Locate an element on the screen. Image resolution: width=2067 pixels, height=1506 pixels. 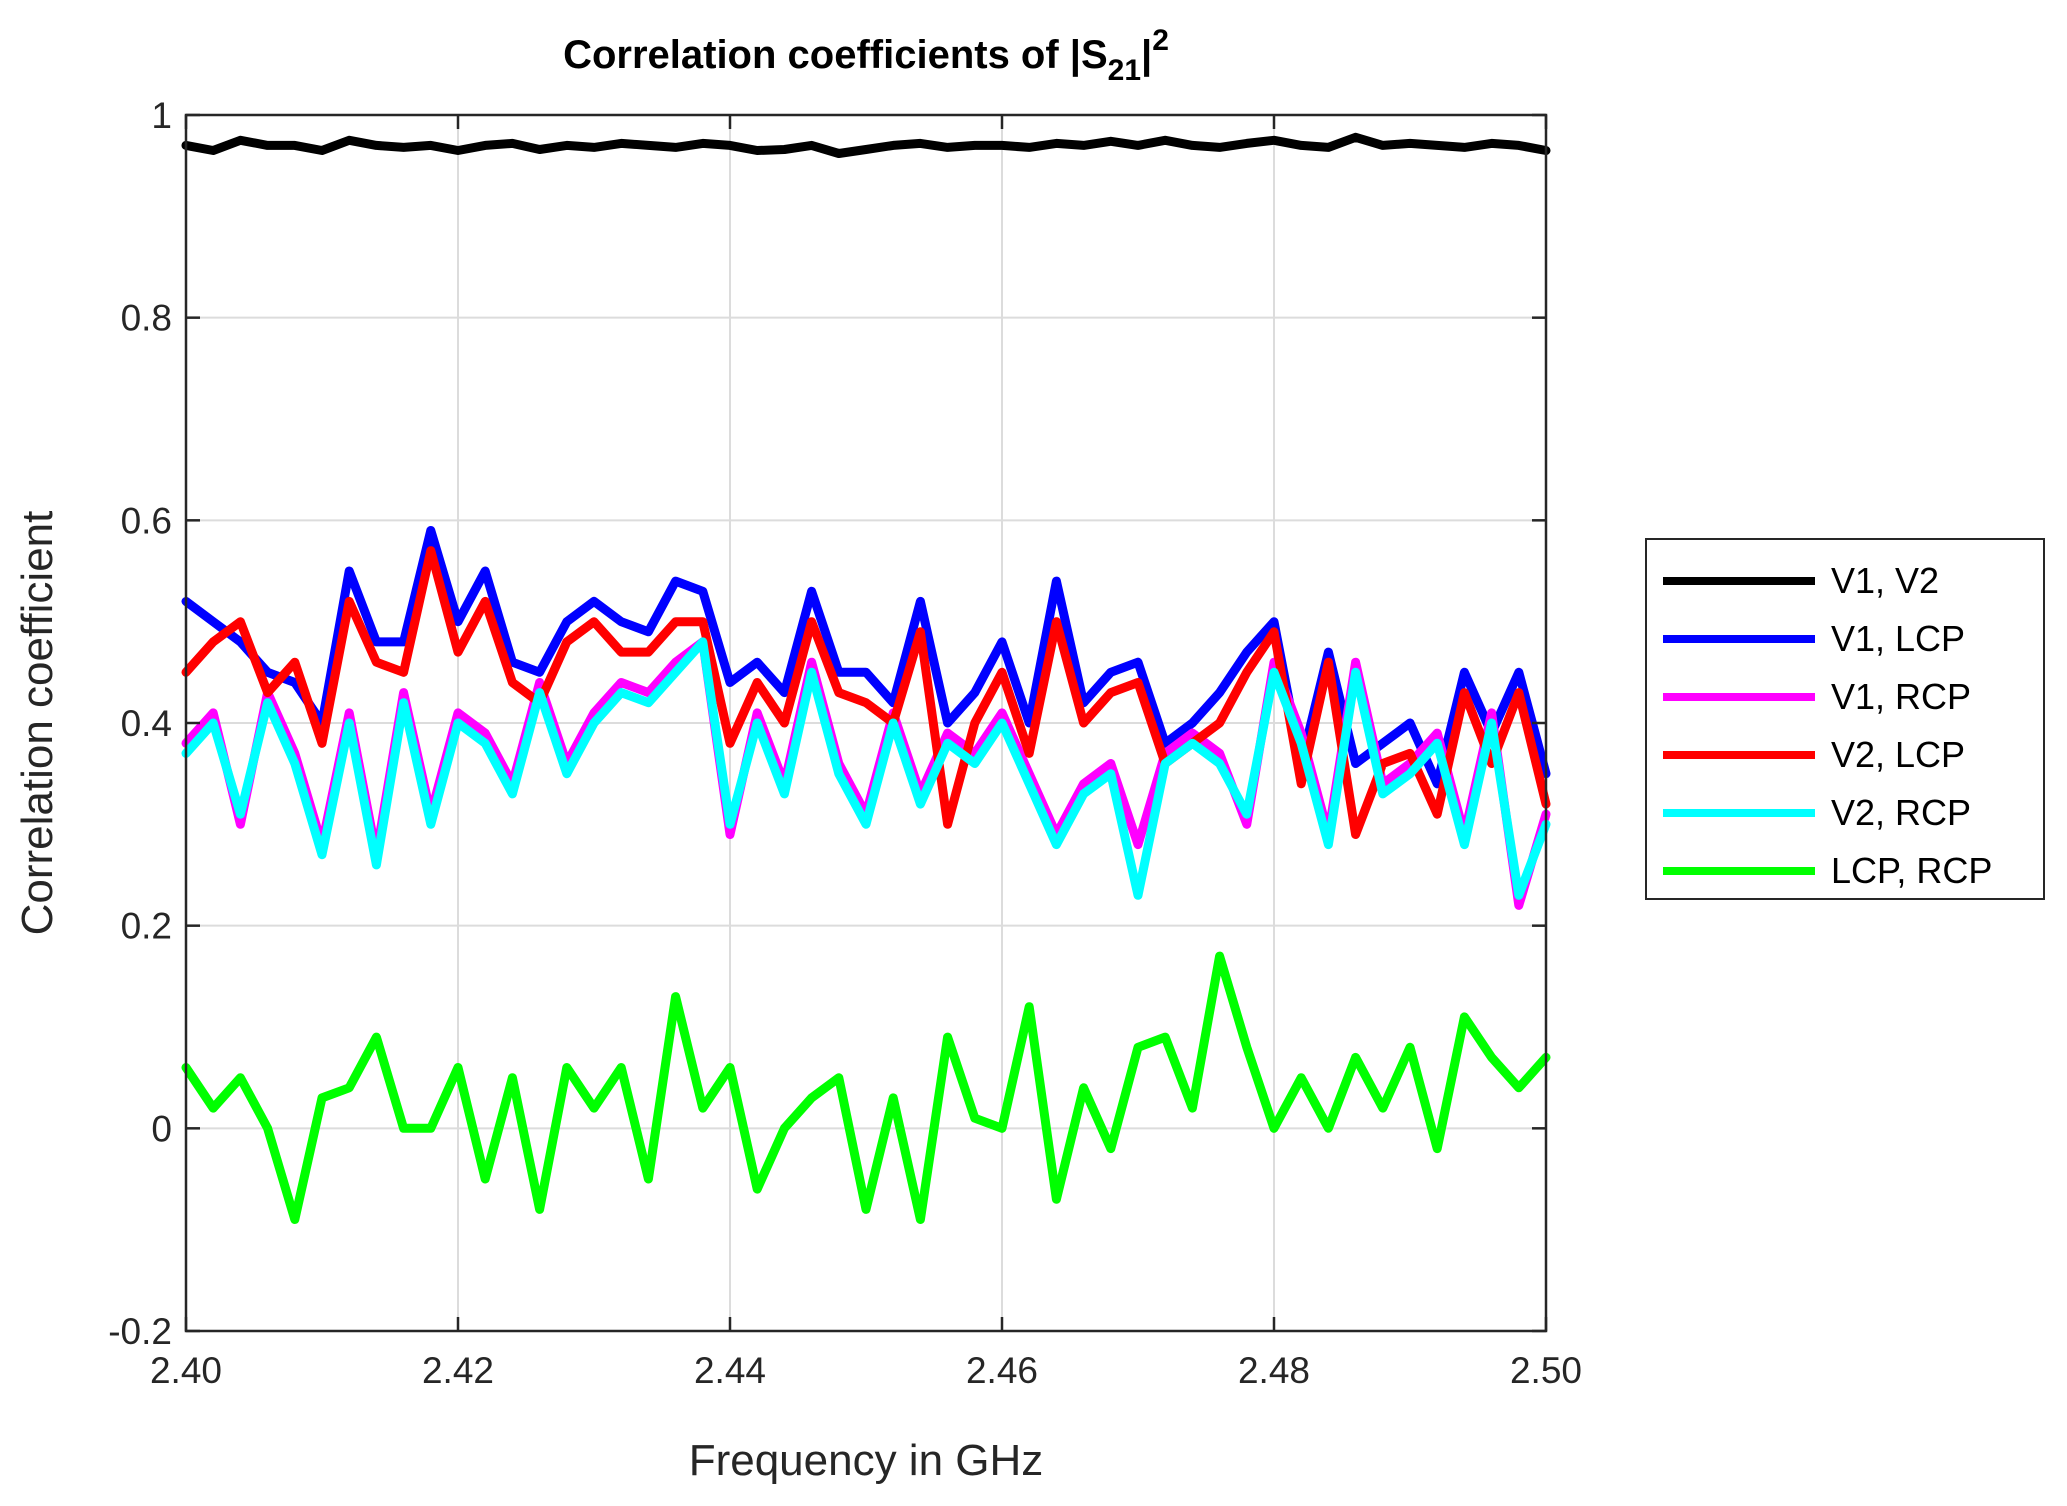
y-axis-label: Correlation coefficient is located at coordinates (37, 723).